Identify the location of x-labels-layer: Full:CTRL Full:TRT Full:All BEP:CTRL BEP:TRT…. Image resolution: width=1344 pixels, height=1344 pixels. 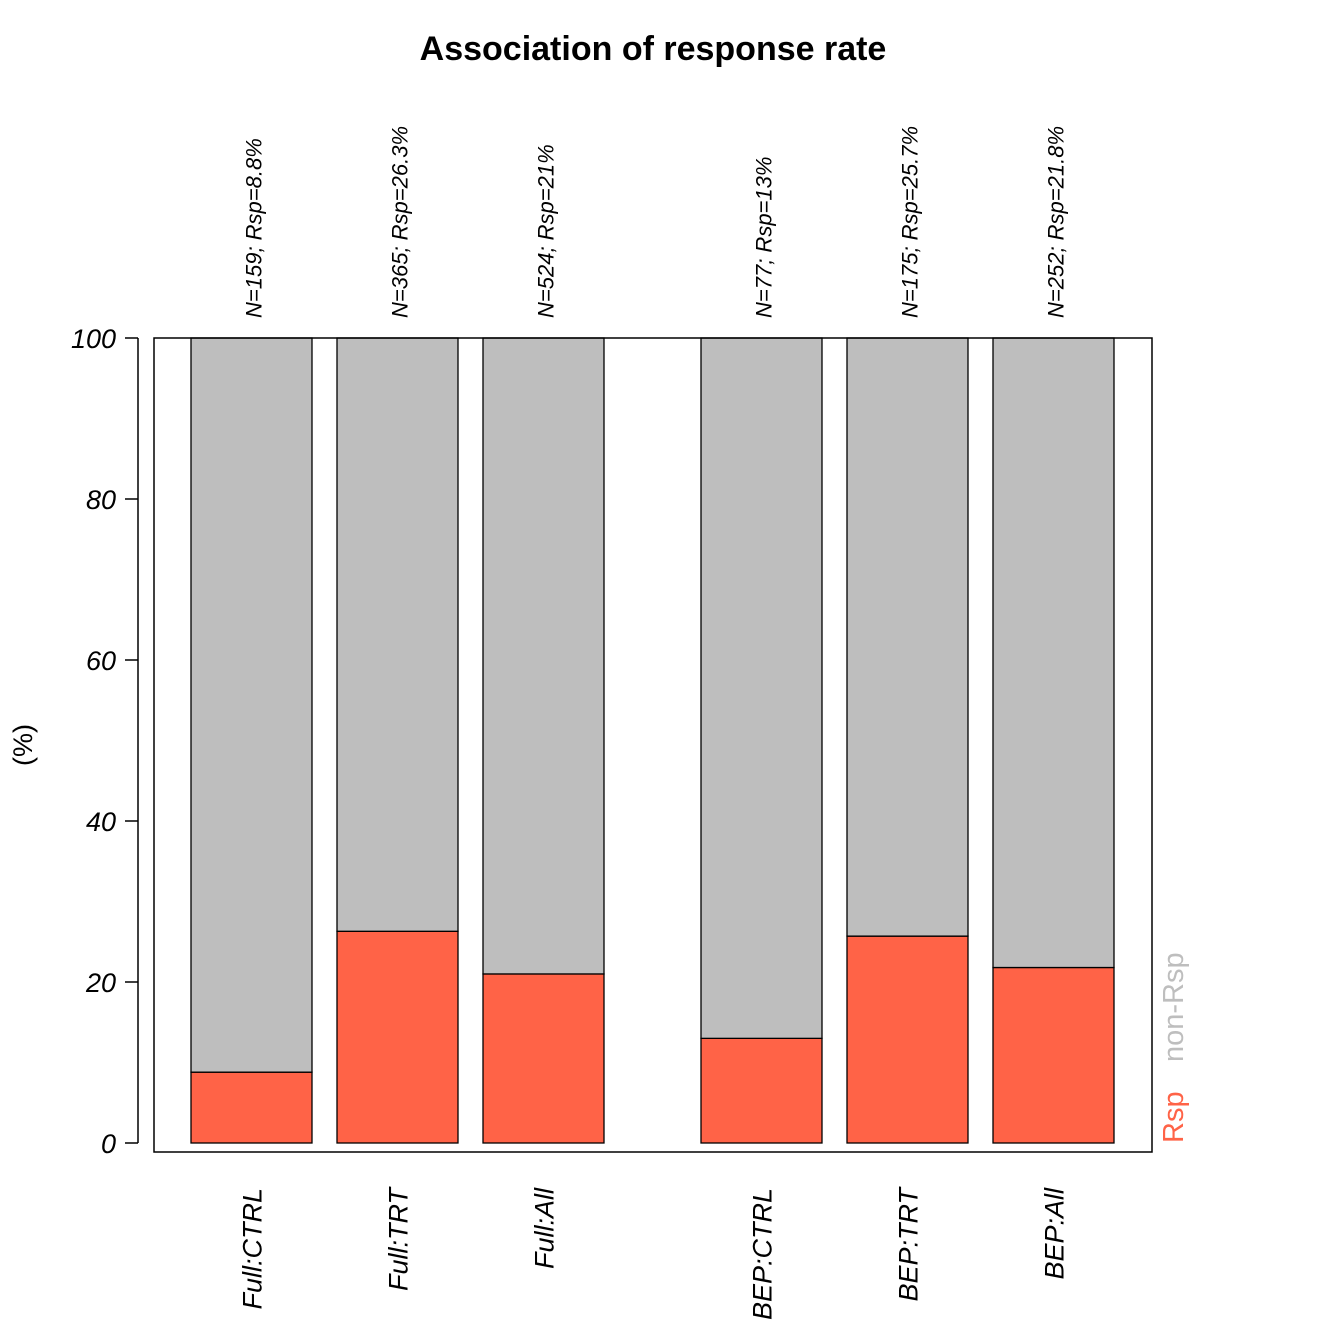
(654, 1253).